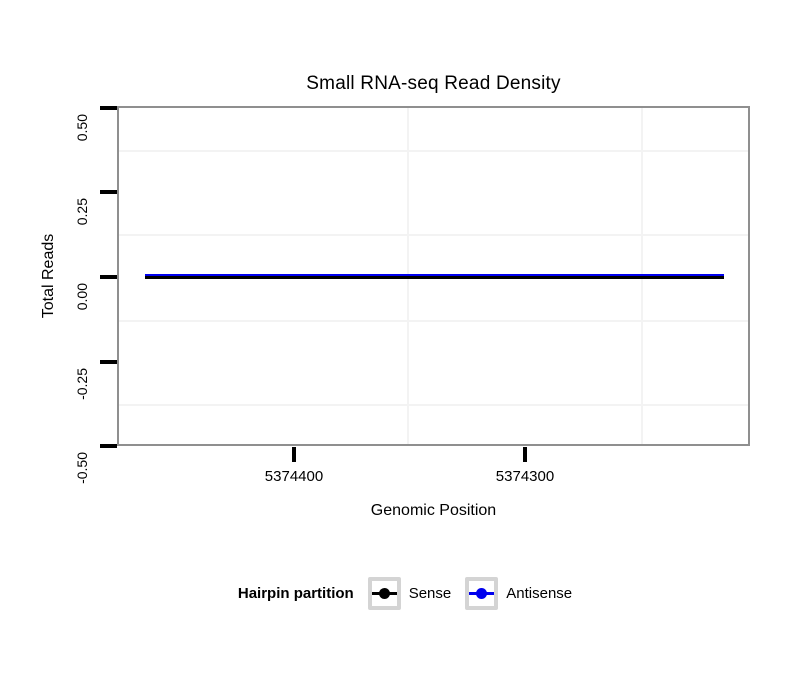 This screenshot has width=810, height=690. I want to click on y-tick-label-000: 0.00, so click(82, 297).